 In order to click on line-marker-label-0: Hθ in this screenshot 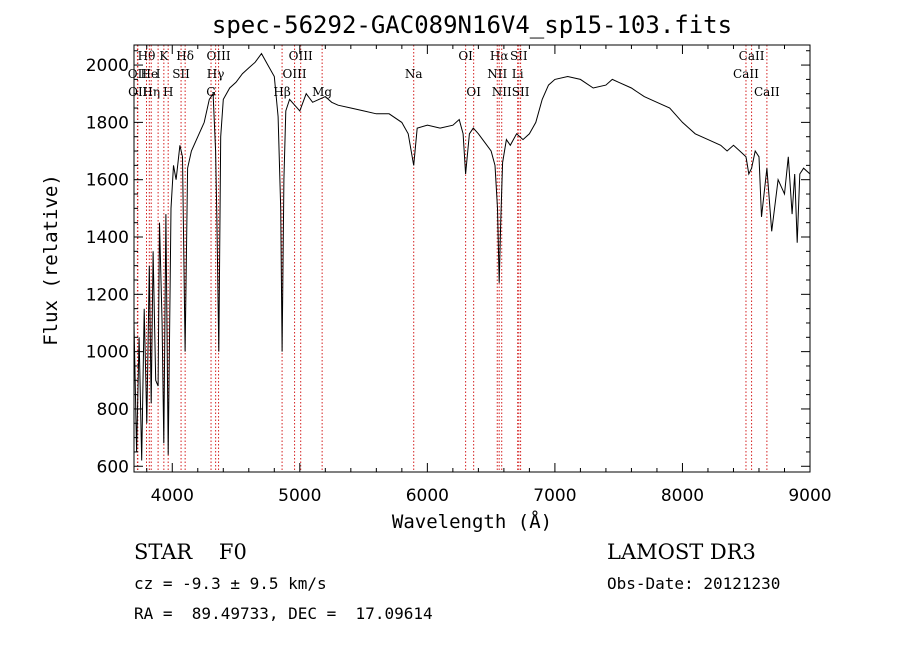, I will do `click(147, 56)`.